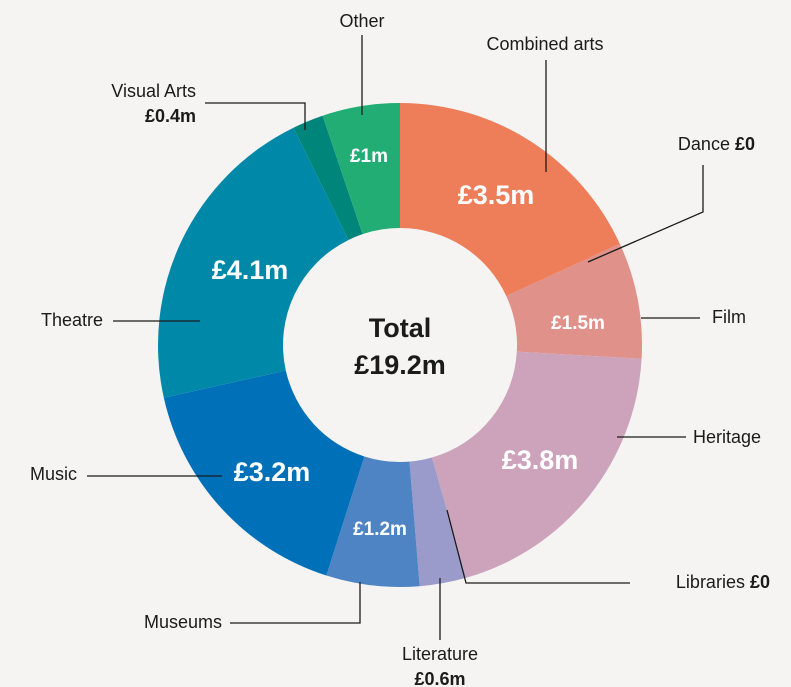 The image size is (791, 687). I want to click on segment-name: Visual Arts, so click(153, 91).